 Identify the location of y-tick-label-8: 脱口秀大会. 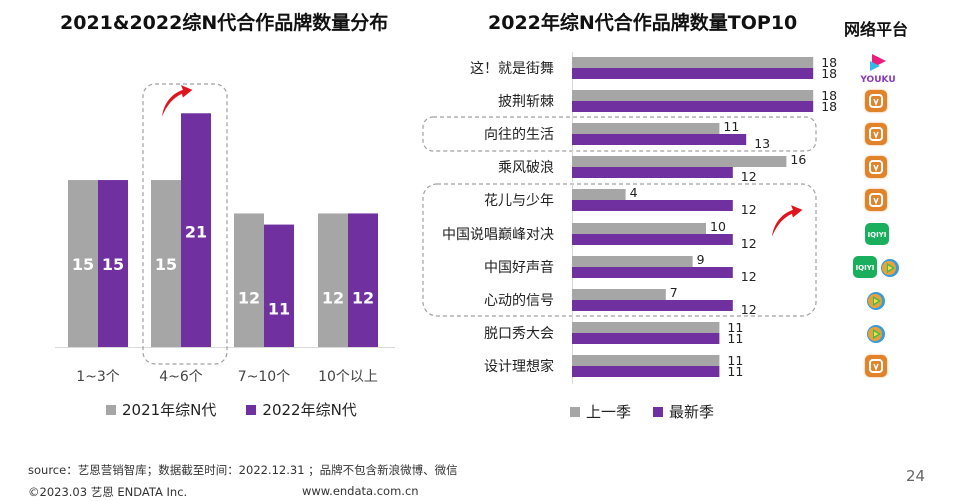
(519, 334).